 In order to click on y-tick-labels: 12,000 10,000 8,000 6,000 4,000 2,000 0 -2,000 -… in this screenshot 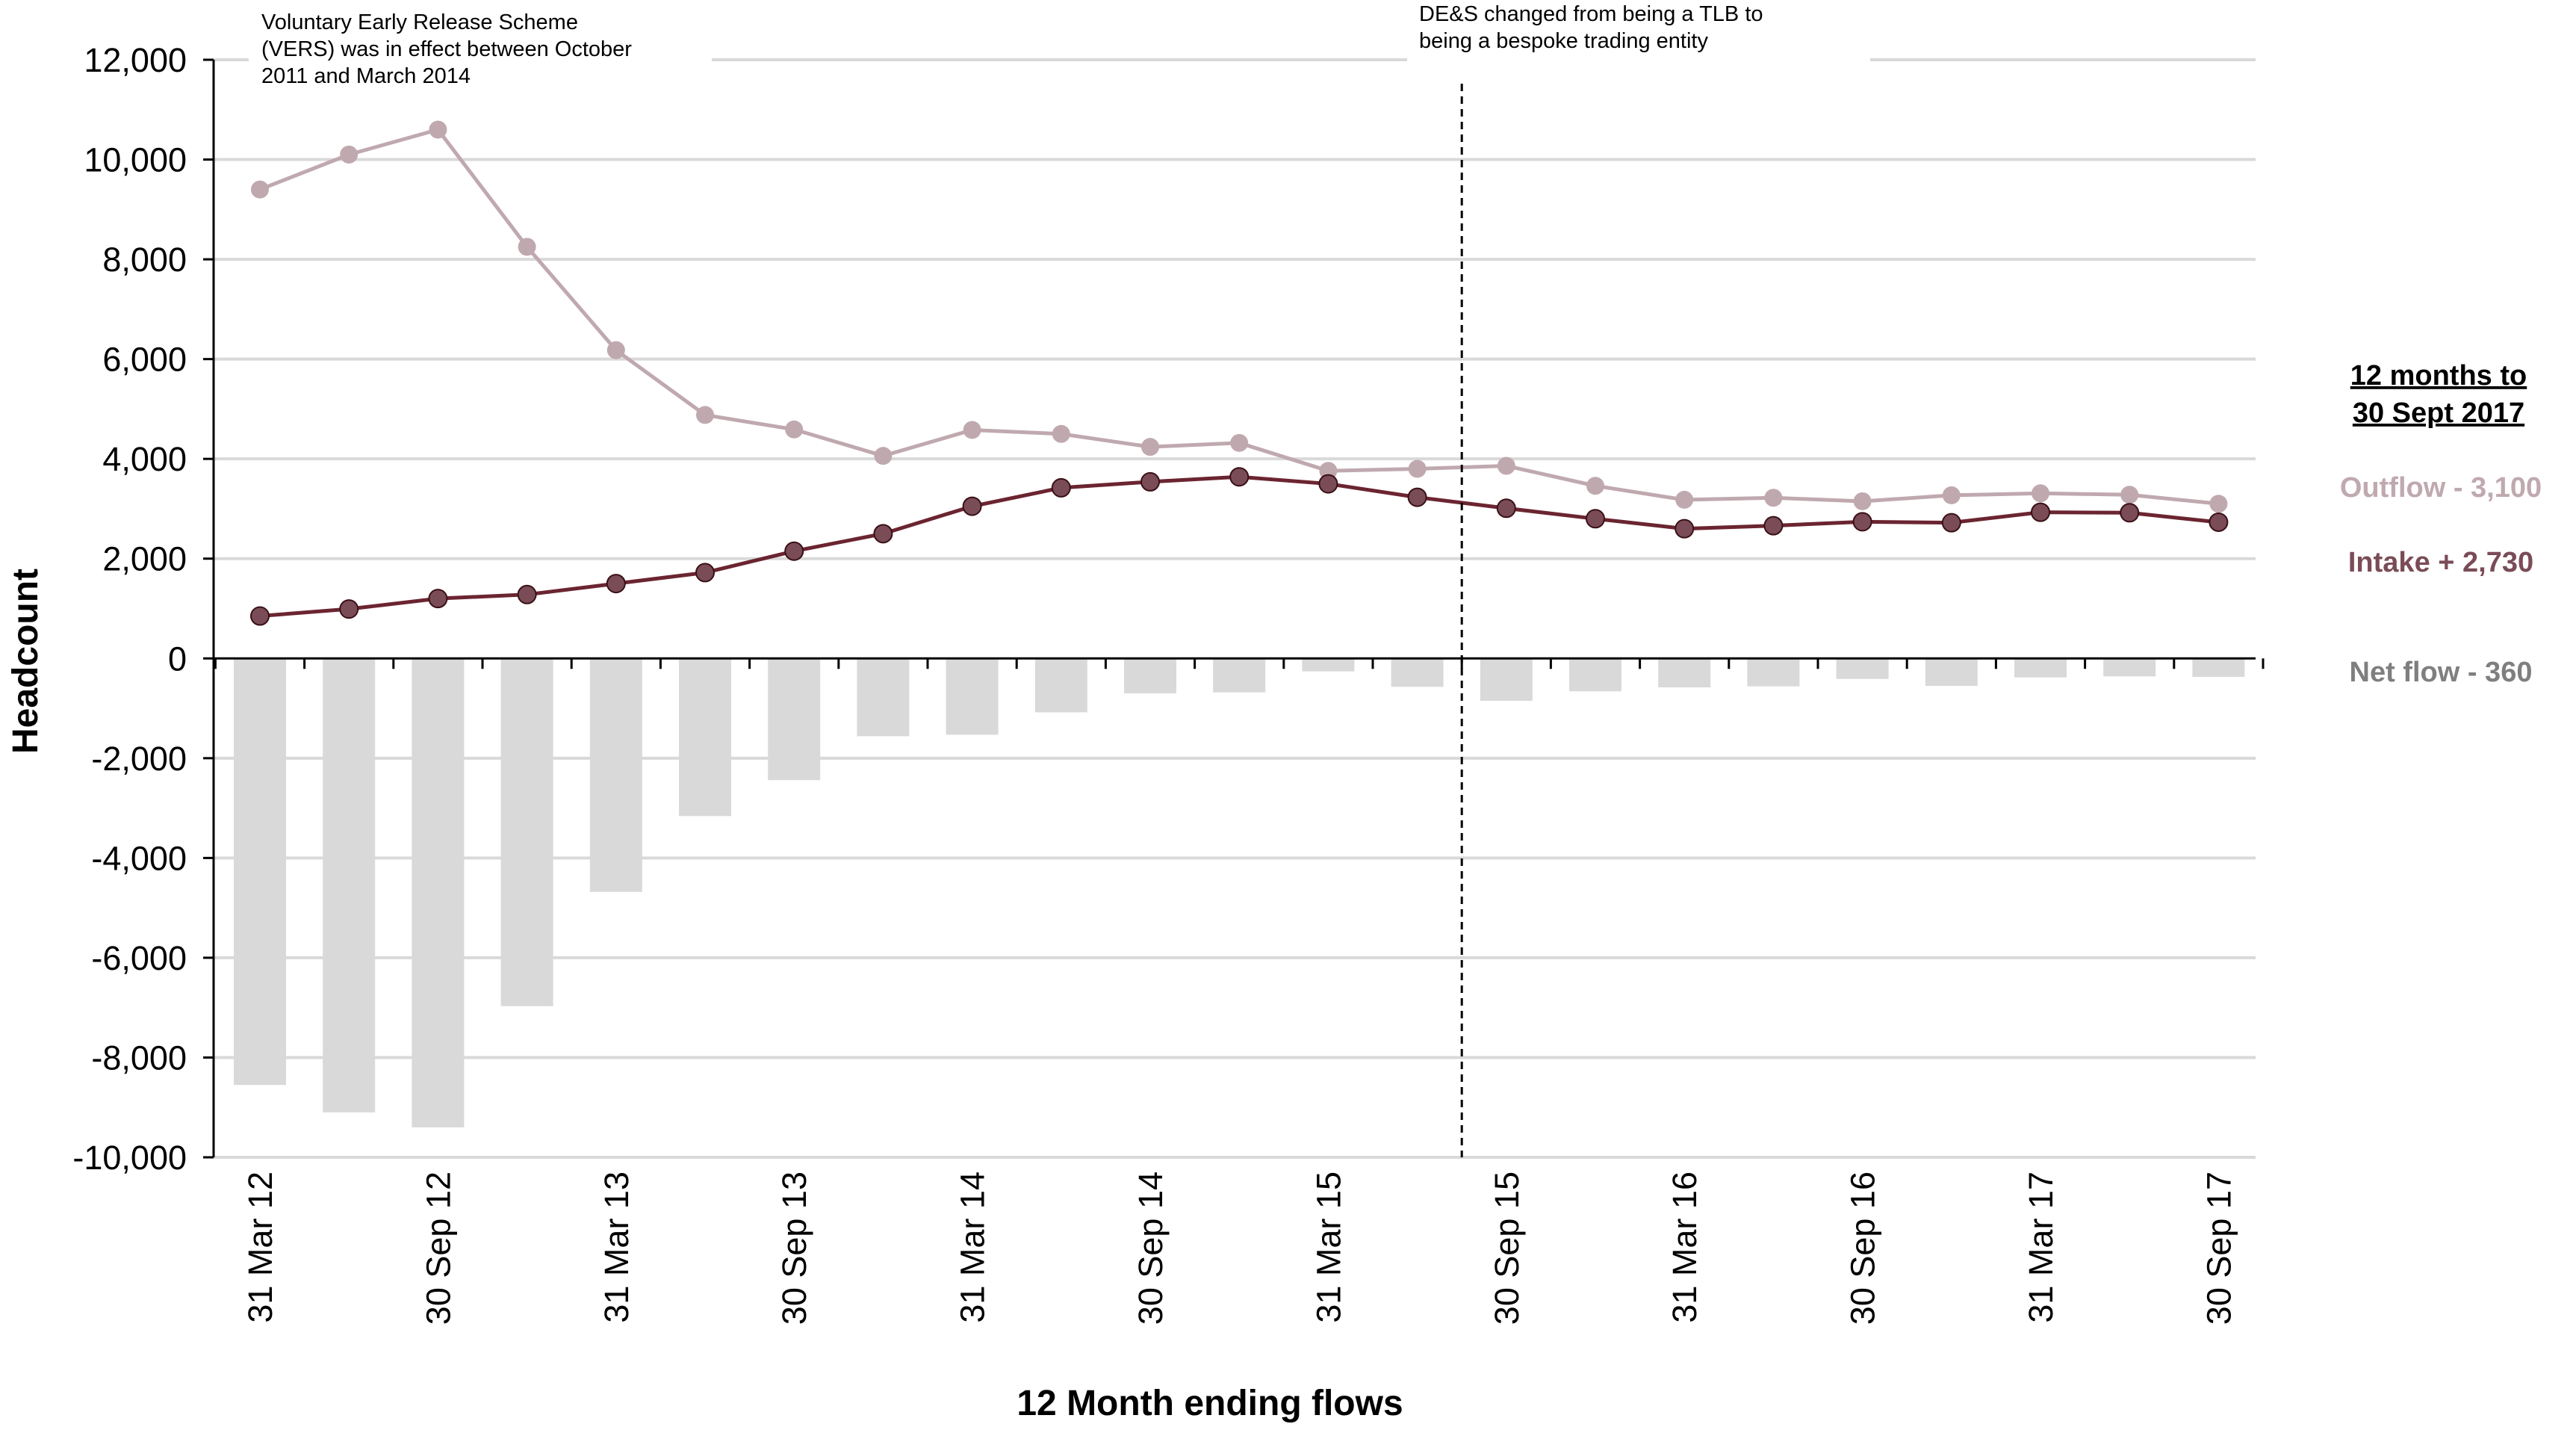, I will do `click(129, 609)`.